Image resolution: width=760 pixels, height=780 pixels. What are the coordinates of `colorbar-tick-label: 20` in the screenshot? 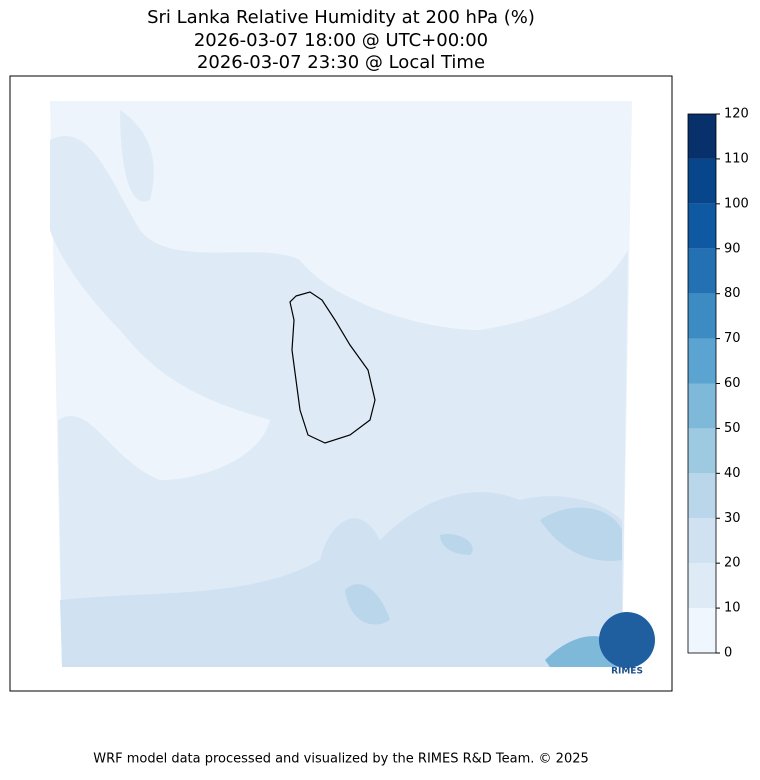 It's located at (732, 563).